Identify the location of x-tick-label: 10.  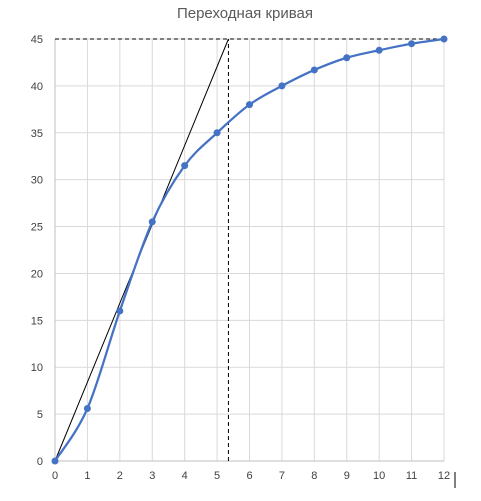
(379, 476).